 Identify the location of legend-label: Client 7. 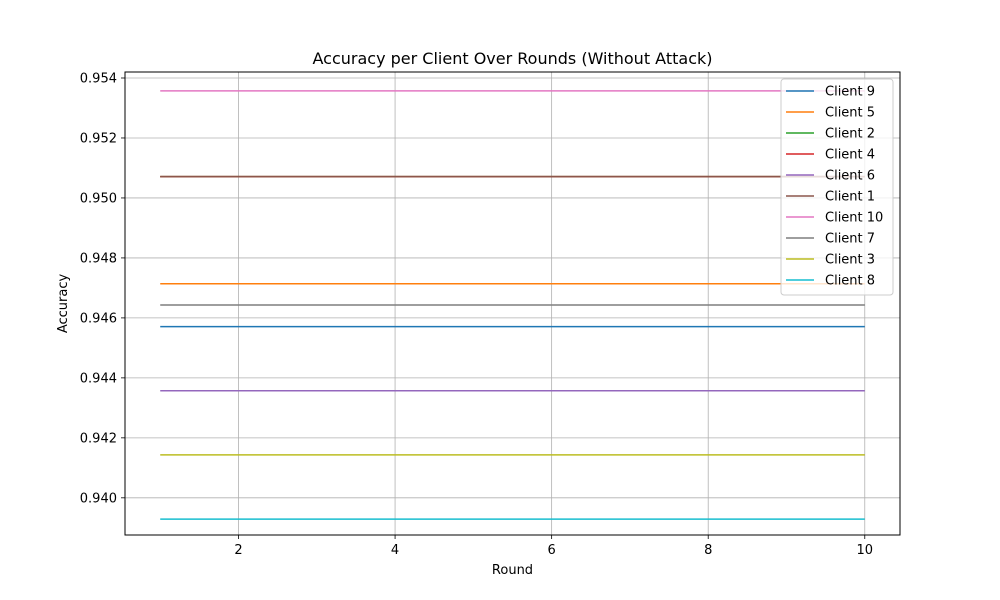
(850, 239).